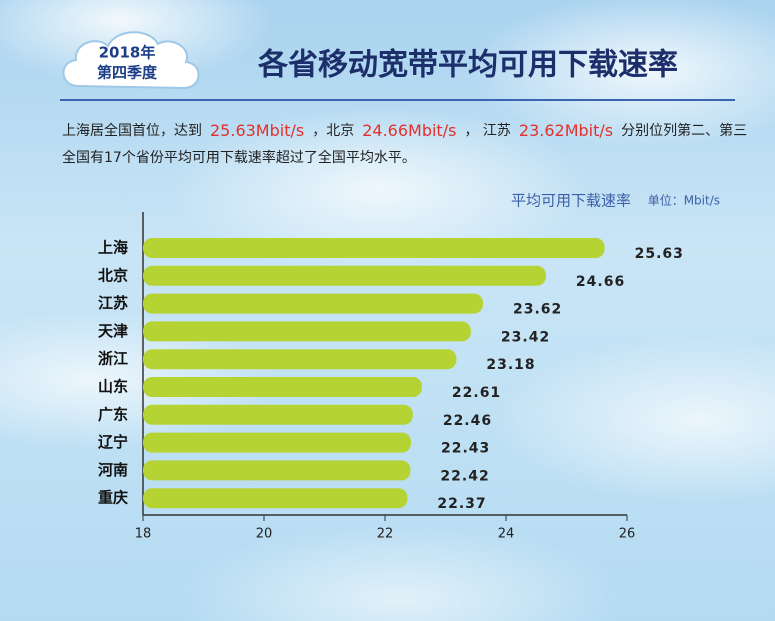  I want to click on x-tick-label: 24, so click(506, 534).